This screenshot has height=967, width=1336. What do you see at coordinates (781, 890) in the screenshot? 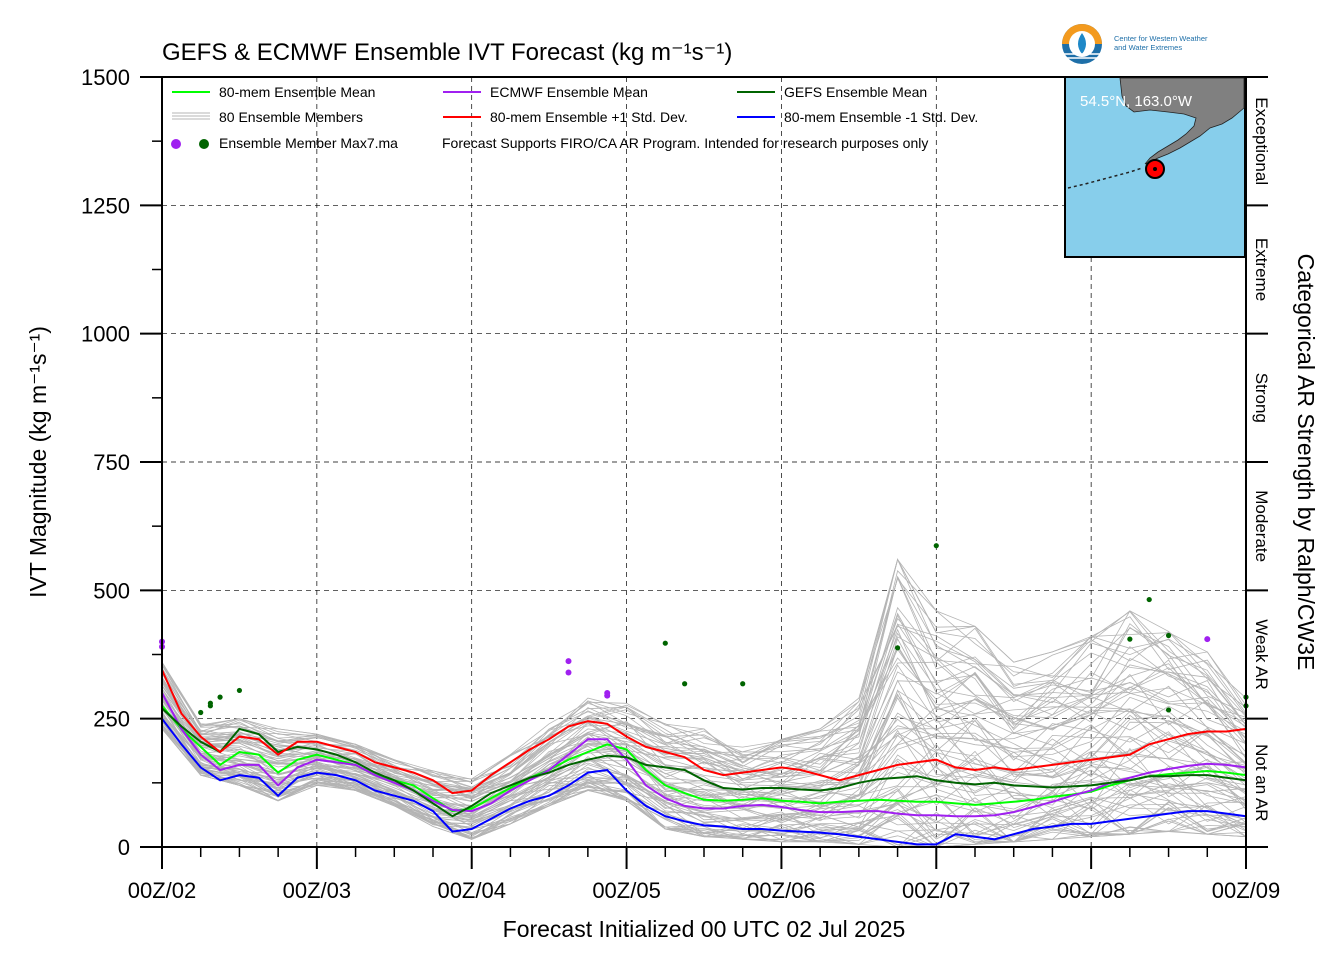
I see `x-tick-label: 00Z/06` at bounding box center [781, 890].